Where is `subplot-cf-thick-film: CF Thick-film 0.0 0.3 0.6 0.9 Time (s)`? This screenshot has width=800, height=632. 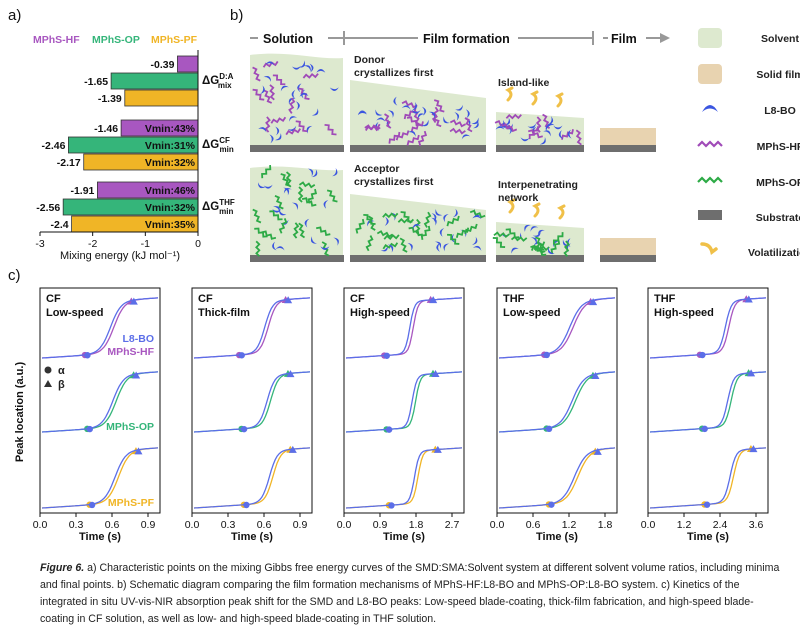
subplot-cf-thick-film: CF Thick-film 0.0 0.3 0.6 0.9 Time (s) is located at coordinates (249, 415).